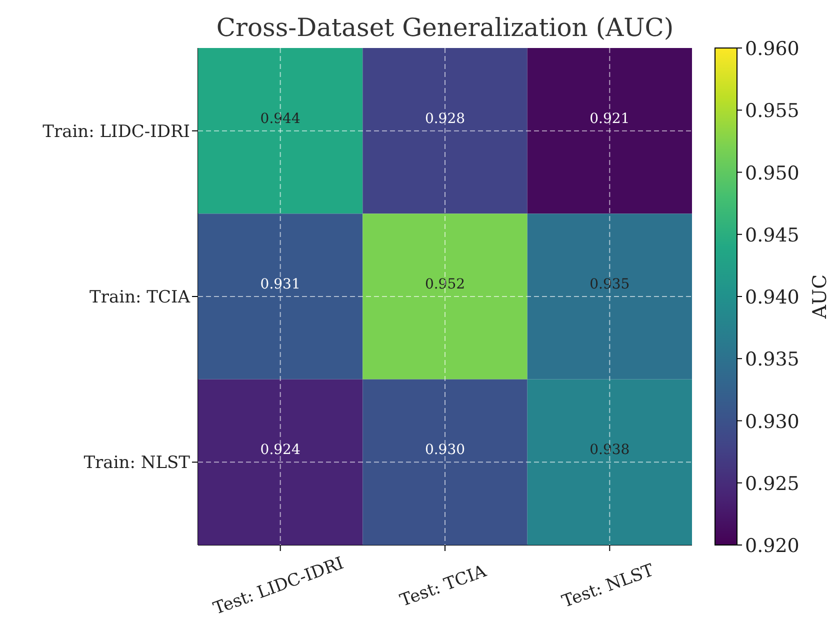  What do you see at coordinates (280, 450) in the screenshot?
I see `data-label: 0.924` at bounding box center [280, 450].